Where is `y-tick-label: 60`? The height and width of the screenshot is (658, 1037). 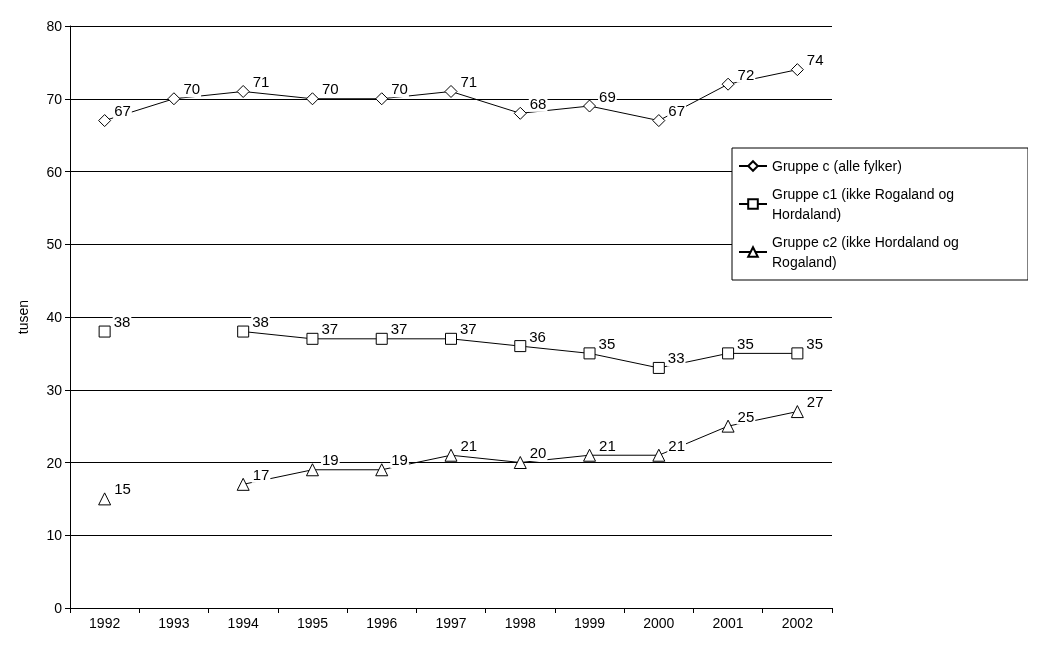 y-tick-label: 60 is located at coordinates (54, 171).